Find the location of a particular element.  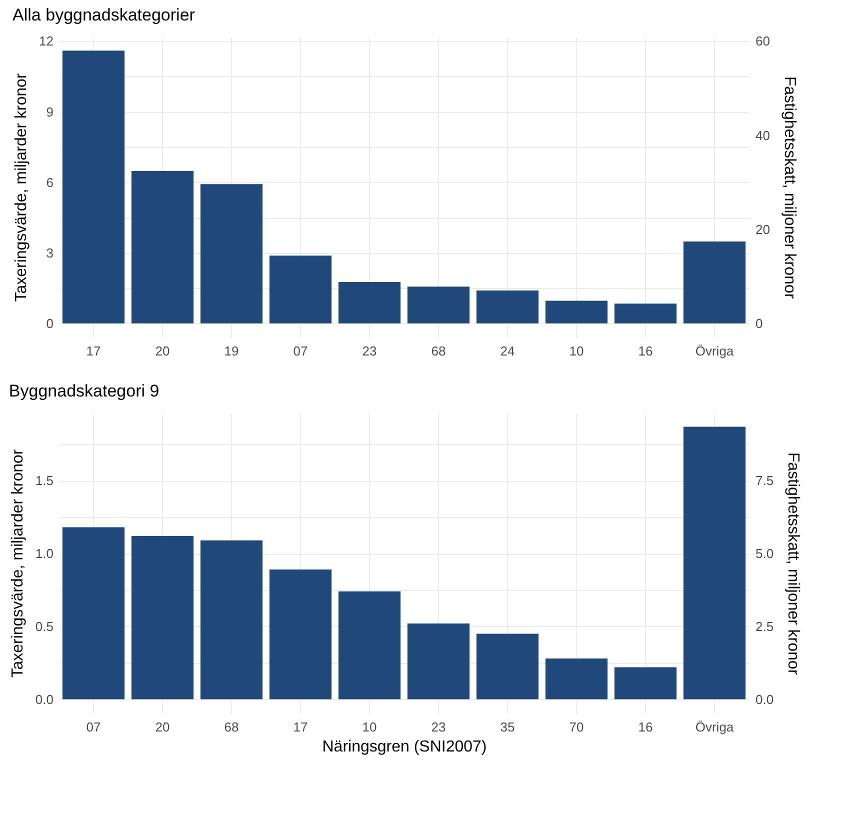

y-tick-label: 12 is located at coordinates (46, 41).